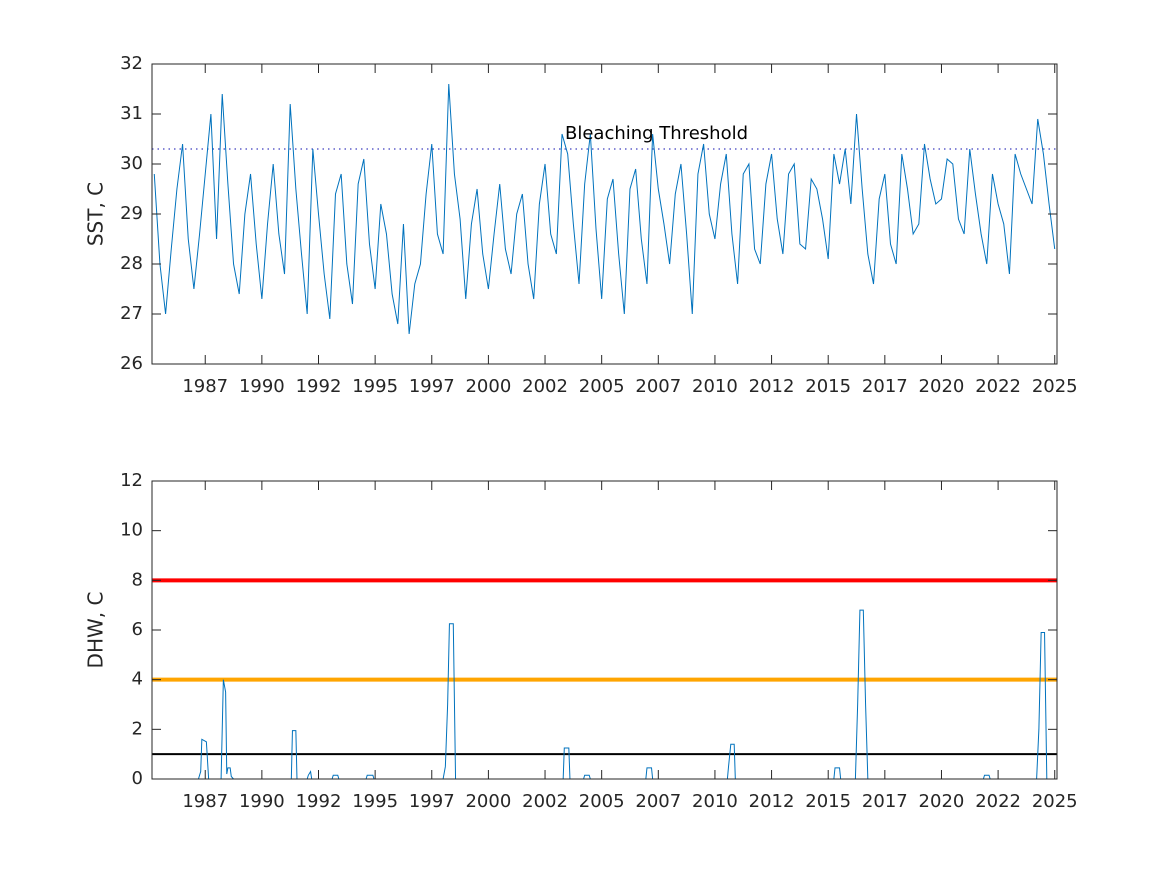 The height and width of the screenshot is (875, 1167). What do you see at coordinates (137, 679) in the screenshot?
I see `y-tick-label: 4` at bounding box center [137, 679].